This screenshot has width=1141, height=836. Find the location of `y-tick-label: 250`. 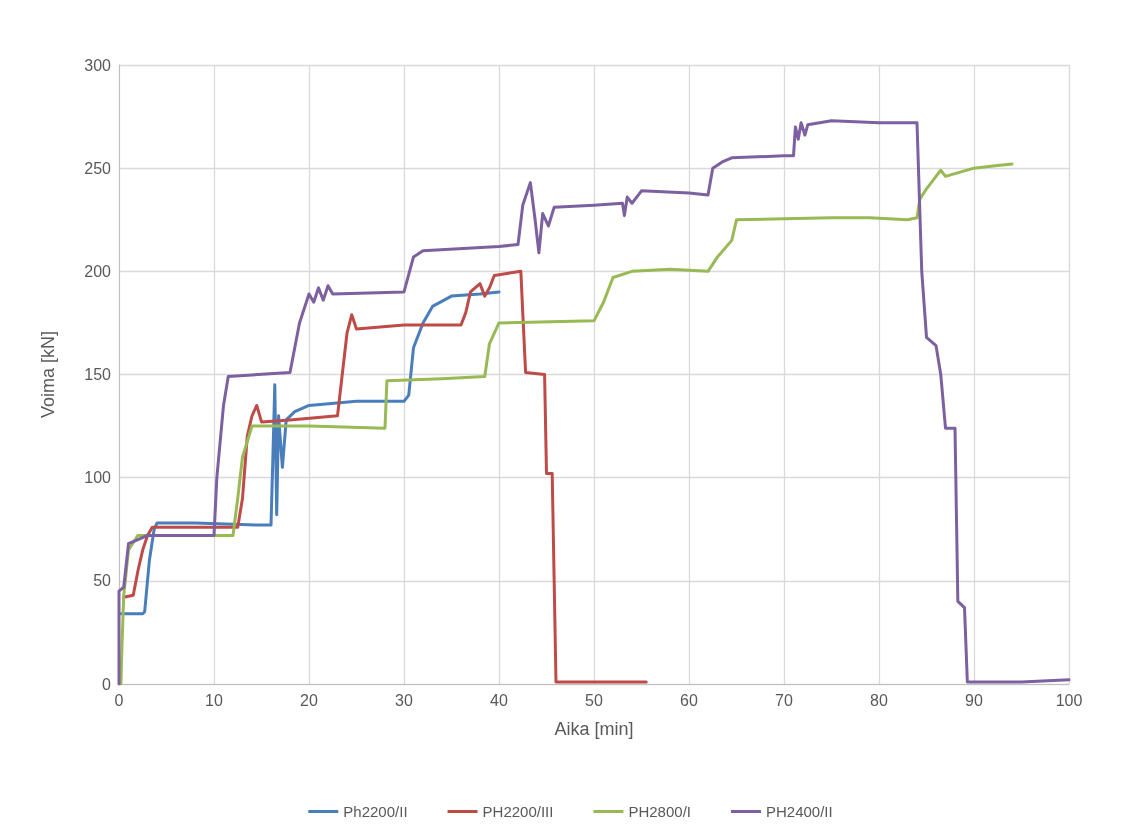

y-tick-label: 250 is located at coordinates (98, 168).